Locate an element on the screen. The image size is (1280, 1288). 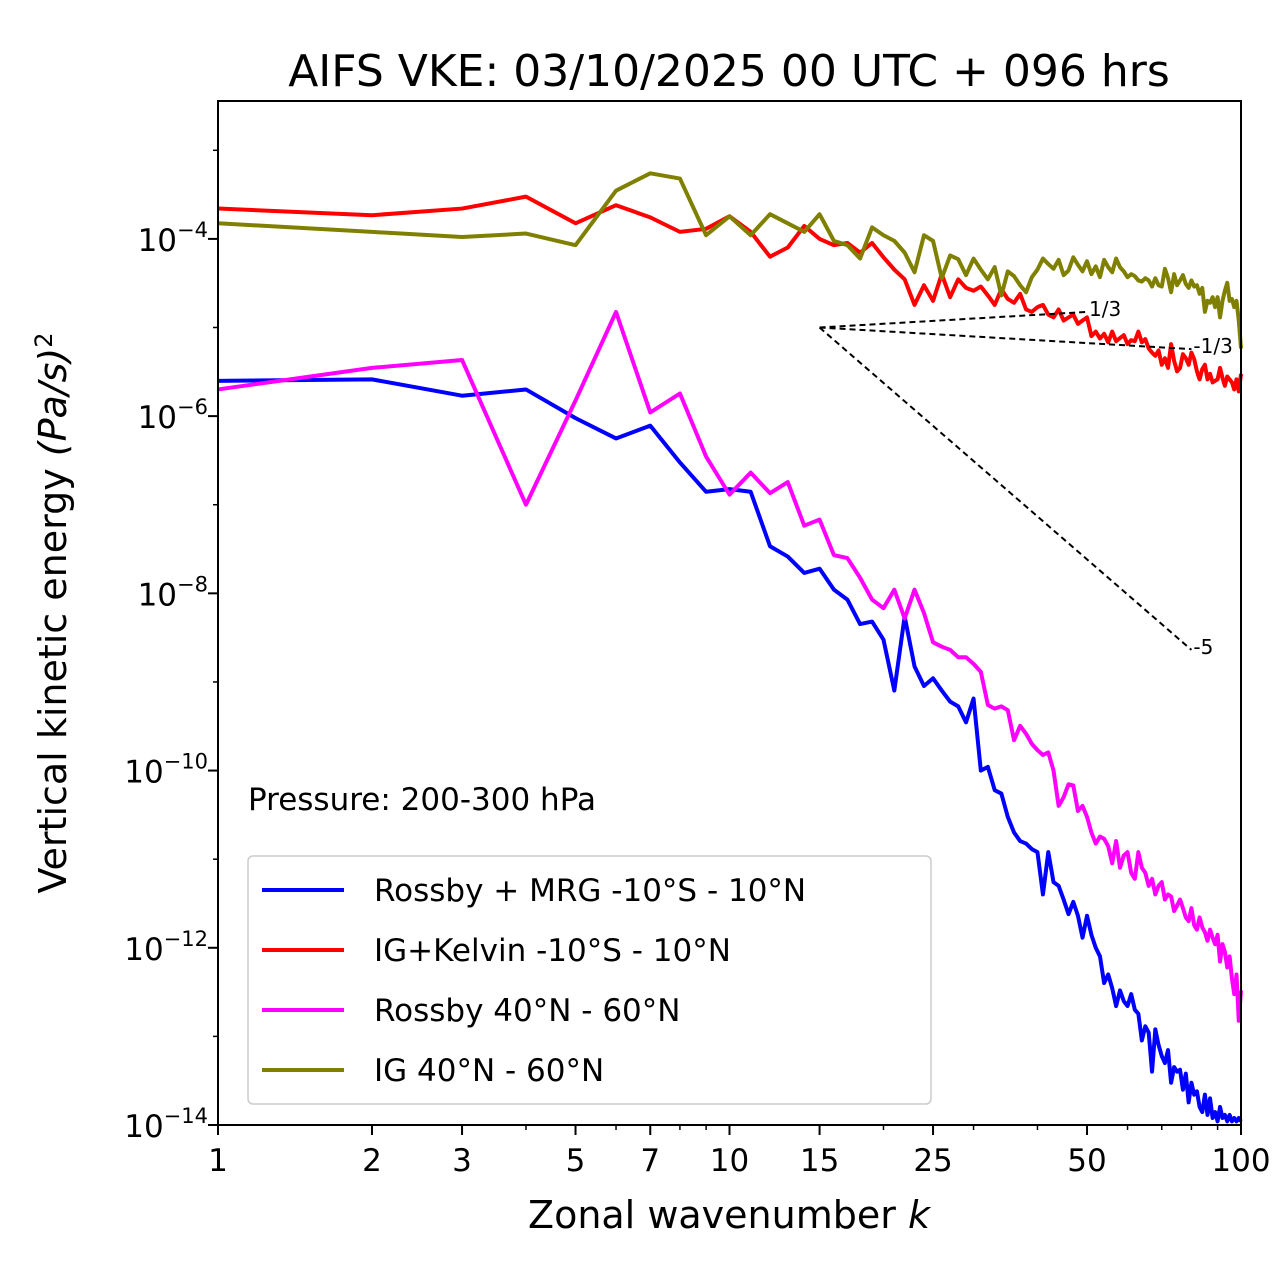
y-tick-label: 10⁻¹⁰ is located at coordinates (166, 770).